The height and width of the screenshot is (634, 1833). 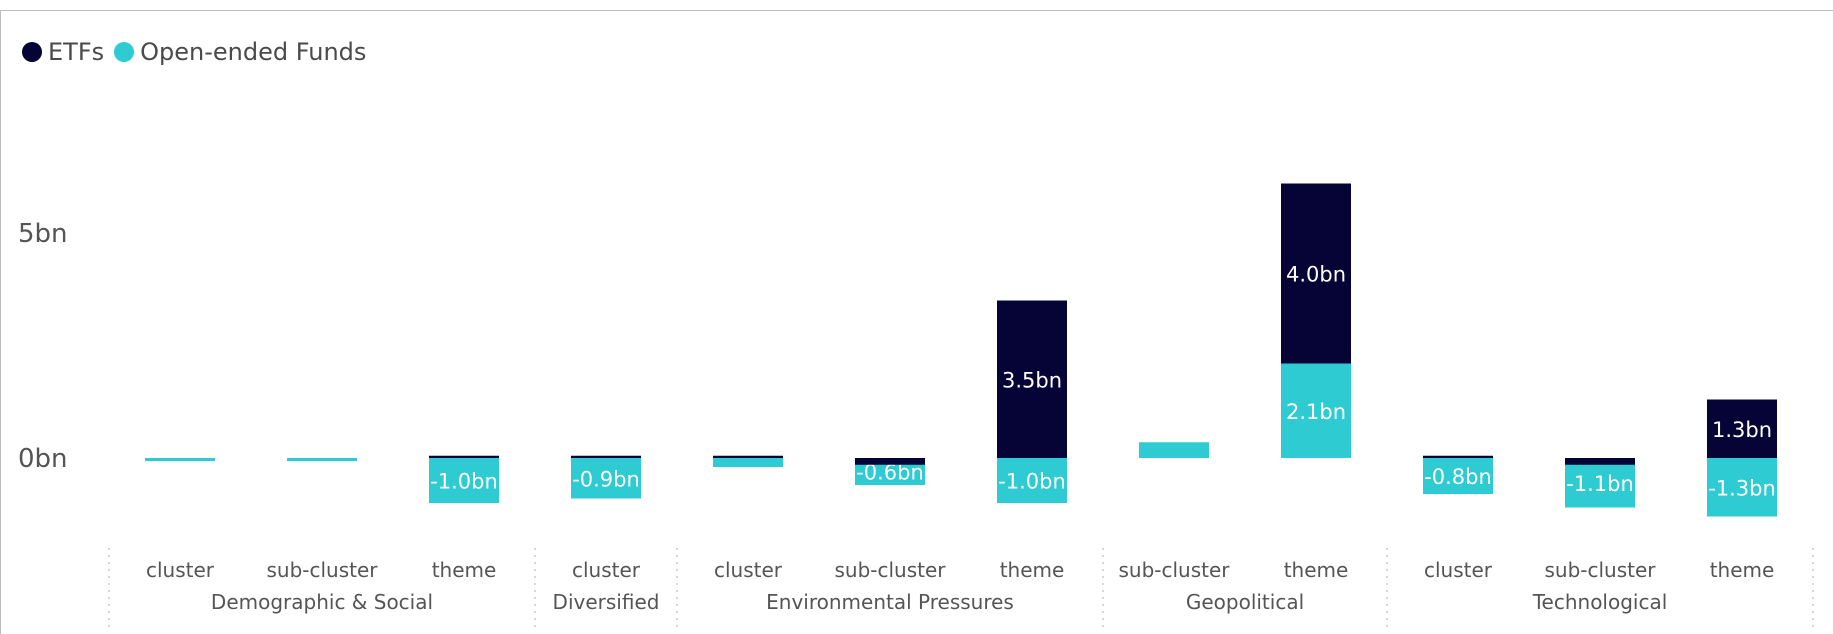 I want to click on legend-item-open-ended-funds: Open-ended Funds, so click(x=240, y=52).